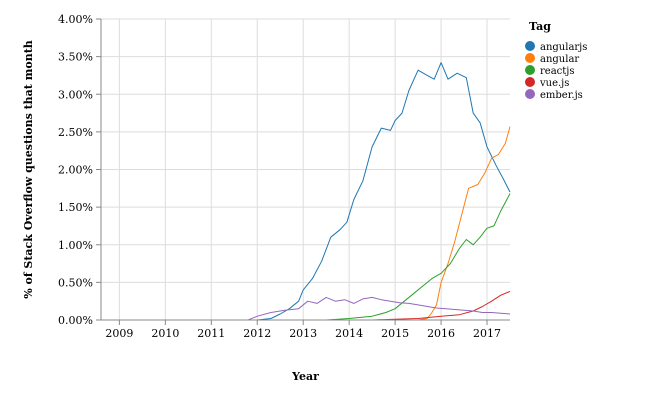 The width and height of the screenshot is (660, 404). I want to click on y-tick-label: 2.50%, so click(75, 132).